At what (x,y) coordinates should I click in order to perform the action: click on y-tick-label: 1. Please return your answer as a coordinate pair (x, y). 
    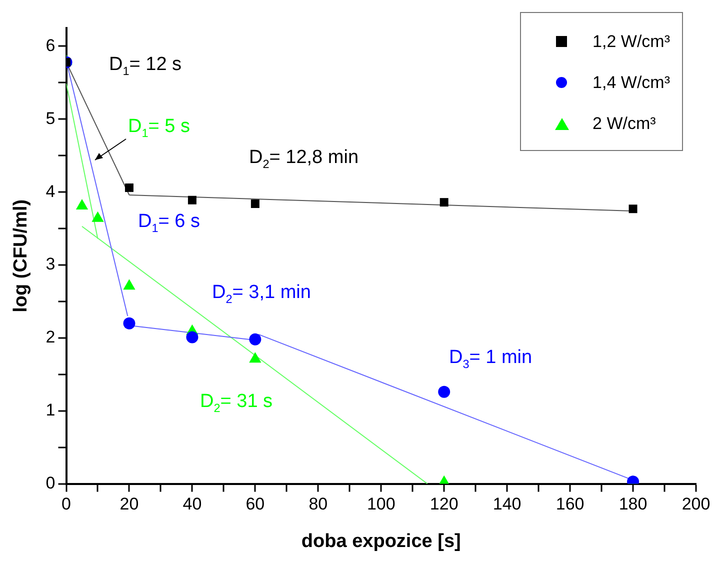
    Looking at the image, I should click on (51, 410).